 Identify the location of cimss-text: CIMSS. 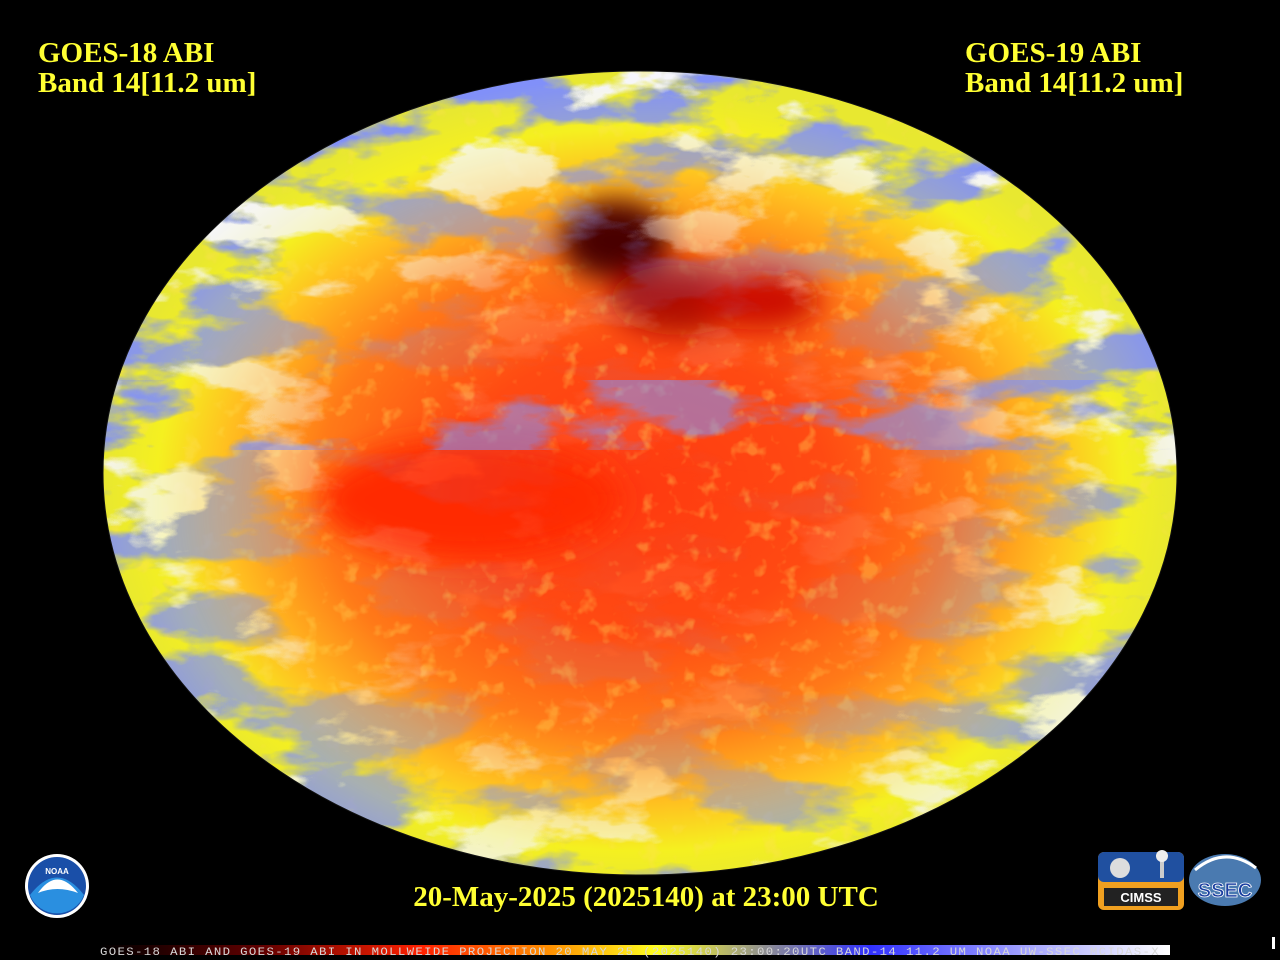
(1141, 897).